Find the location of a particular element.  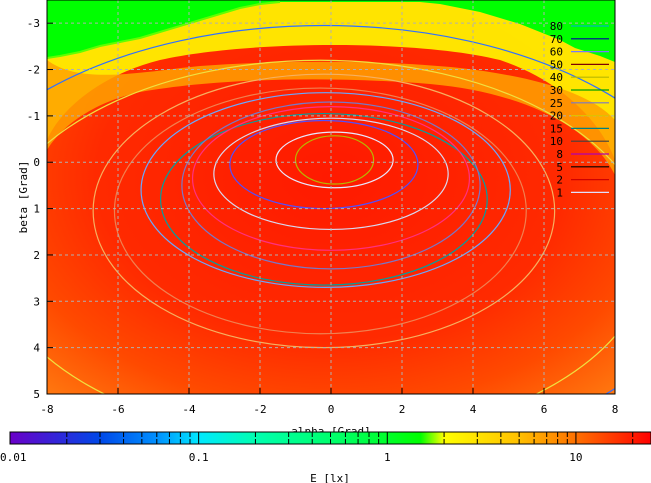

legend-label: 15 is located at coordinates (556, 128).